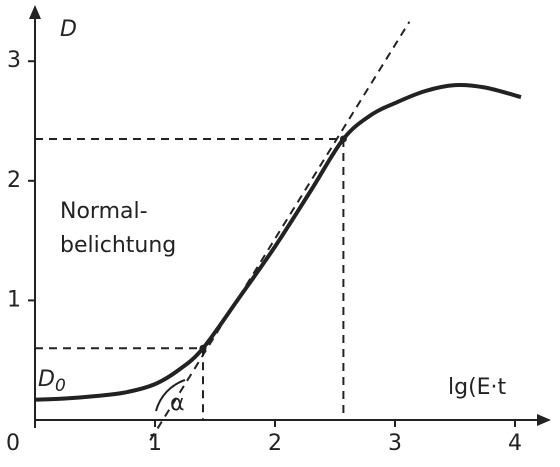 This screenshot has width=560, height=467. Describe the element at coordinates (515, 443) in the screenshot. I see `x-tick-label: 4` at that location.